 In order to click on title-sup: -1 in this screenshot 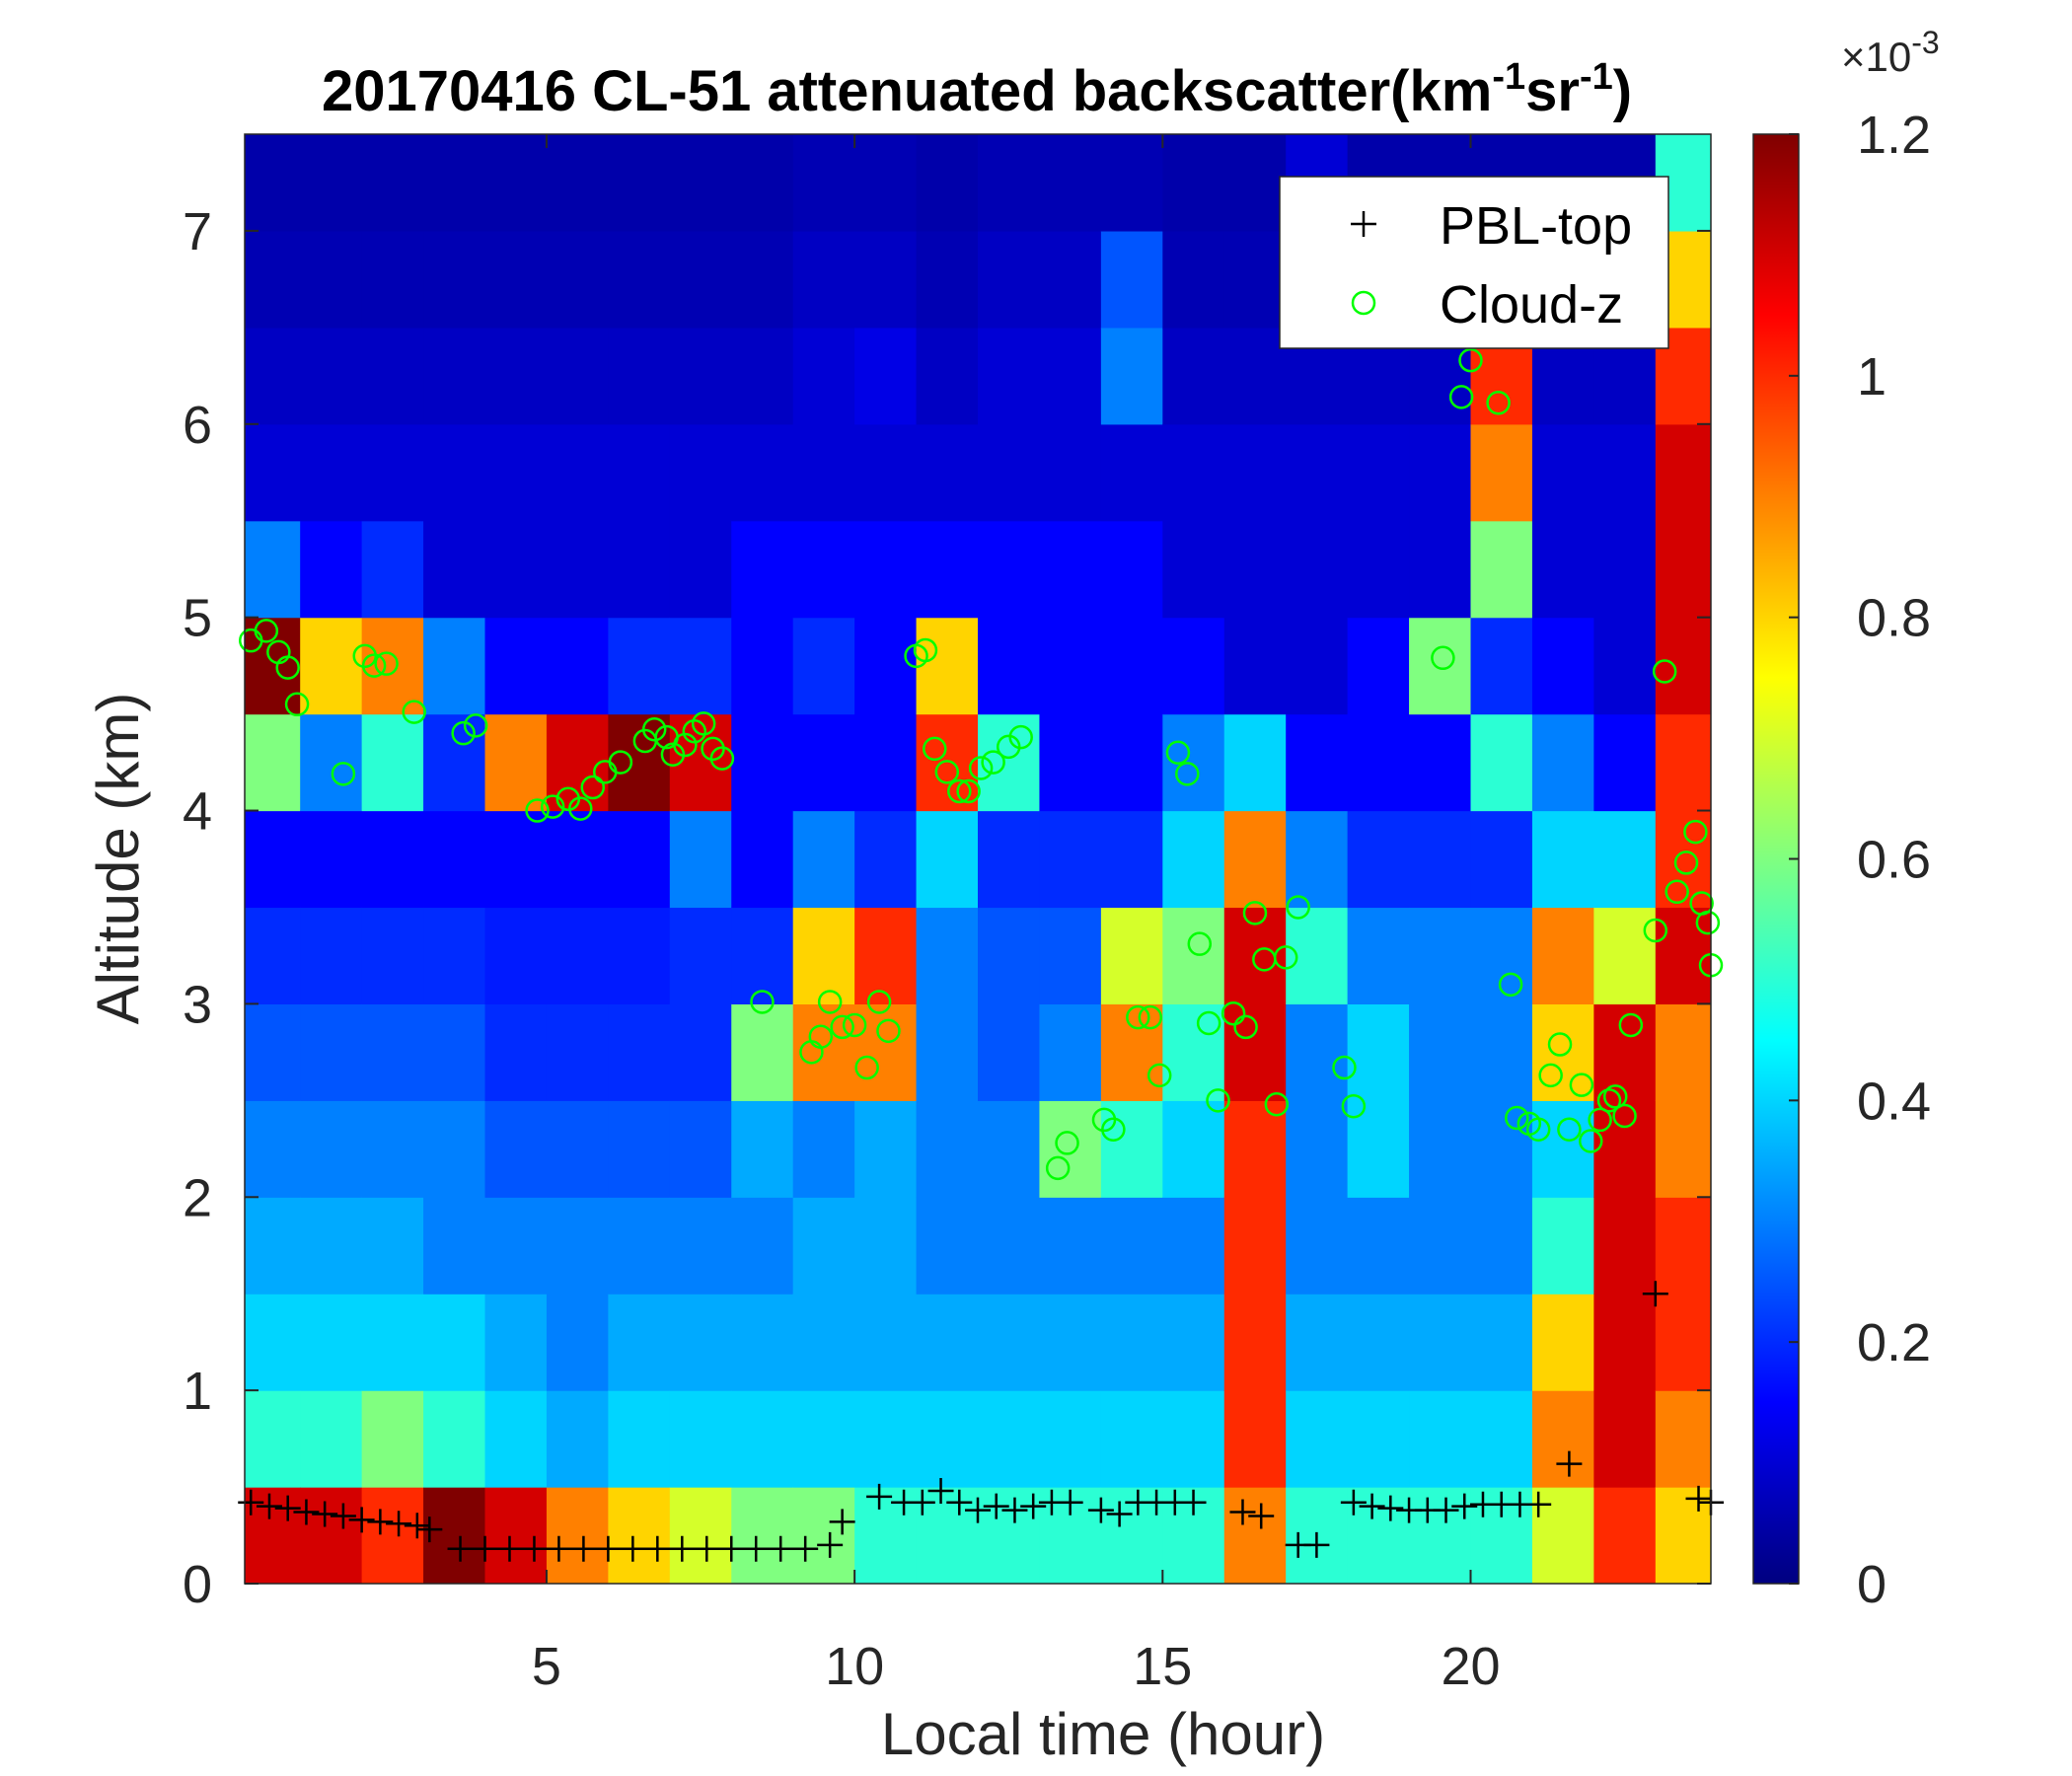, I will do `click(1596, 77)`.